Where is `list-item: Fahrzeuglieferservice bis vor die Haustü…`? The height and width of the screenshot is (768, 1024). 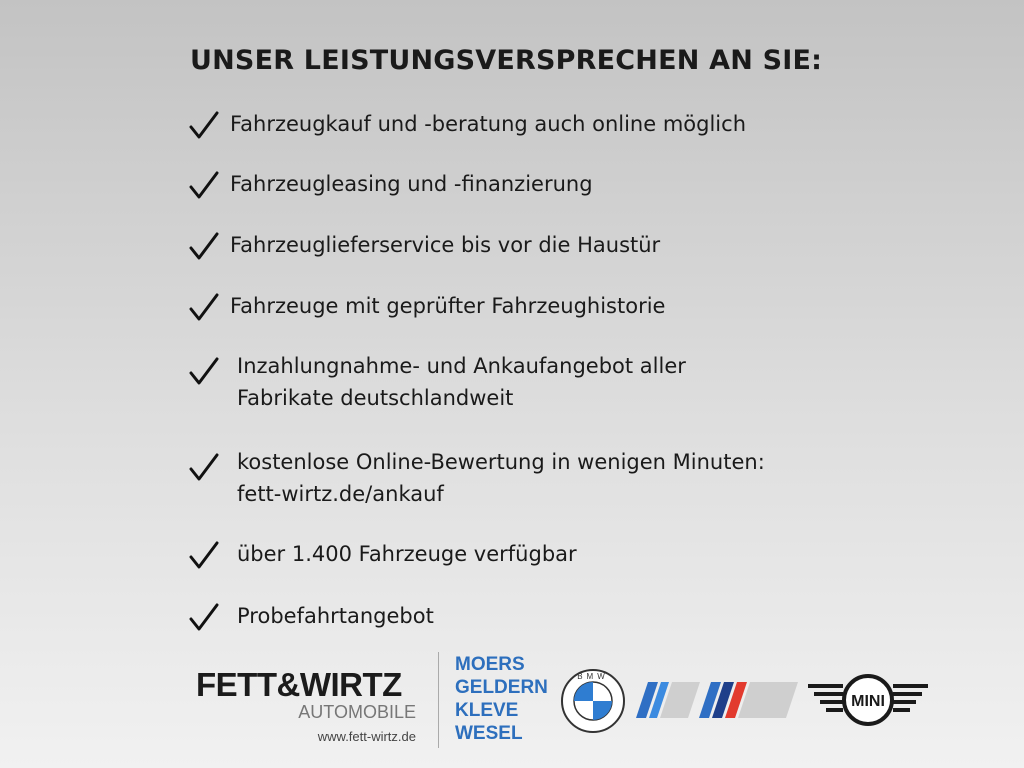
list-item: Fahrzeuglieferservice bis vor die Haustü… is located at coordinates (445, 245).